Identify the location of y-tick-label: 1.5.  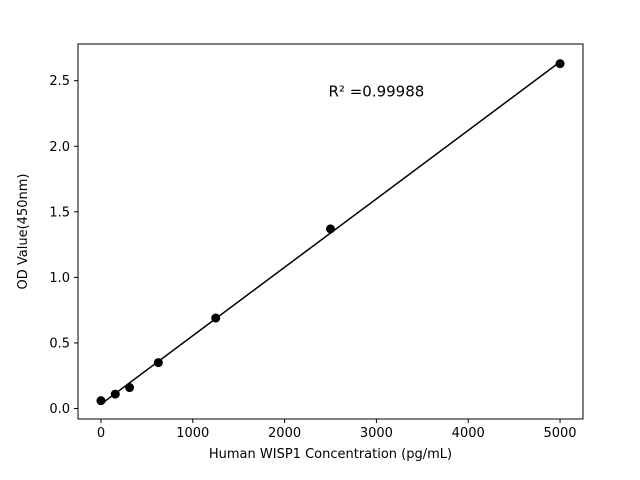
(59, 212).